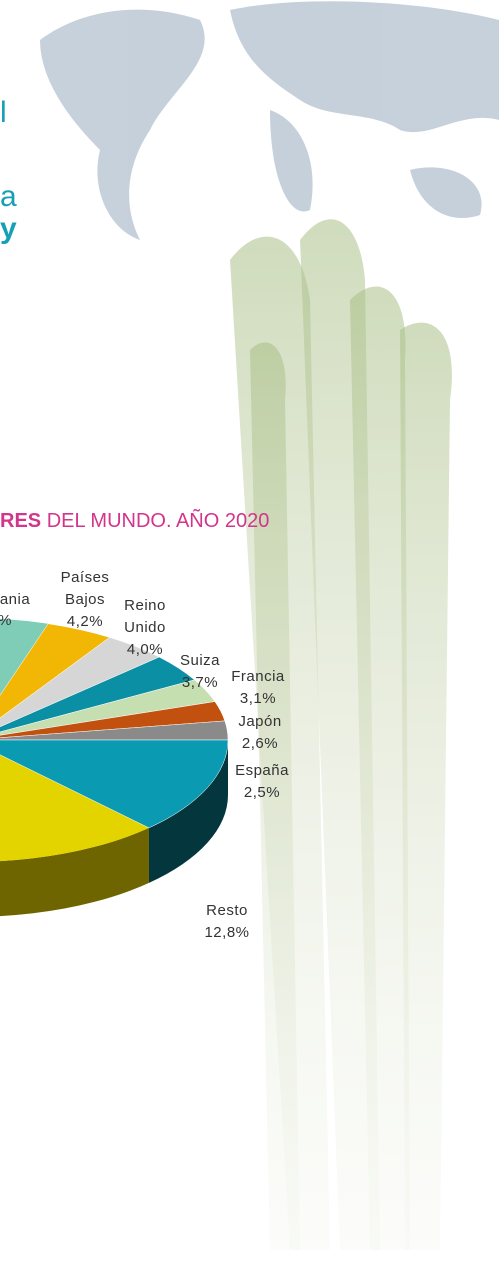  What do you see at coordinates (158, 521) in the screenshot?
I see `title-text: DEL MUNDO. AÑO 2020` at bounding box center [158, 521].